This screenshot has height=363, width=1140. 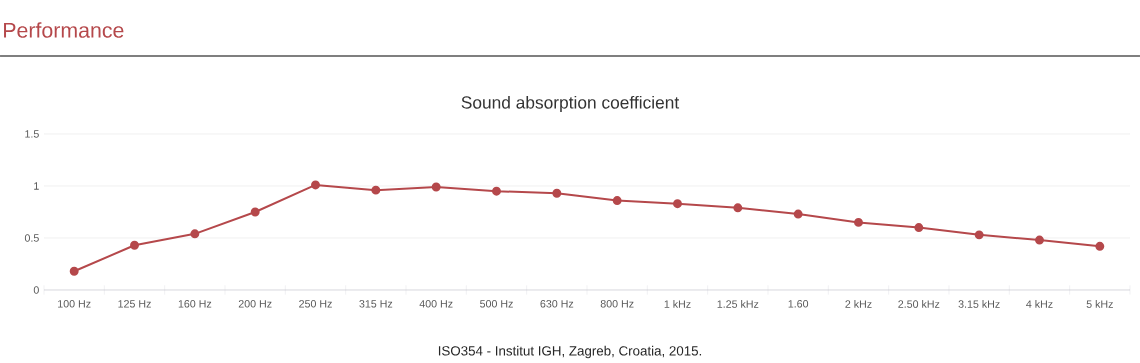 What do you see at coordinates (436, 304) in the screenshot?
I see `x-tick-label: 400 Hz` at bounding box center [436, 304].